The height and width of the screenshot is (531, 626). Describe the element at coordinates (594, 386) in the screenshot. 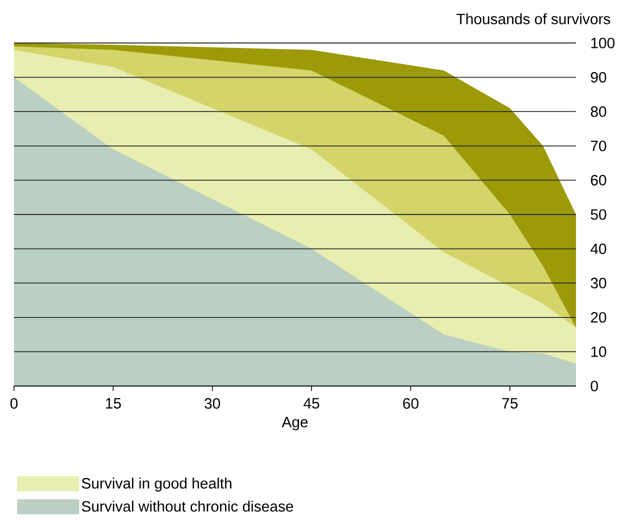

I see `y-tick-label: 0` at that location.